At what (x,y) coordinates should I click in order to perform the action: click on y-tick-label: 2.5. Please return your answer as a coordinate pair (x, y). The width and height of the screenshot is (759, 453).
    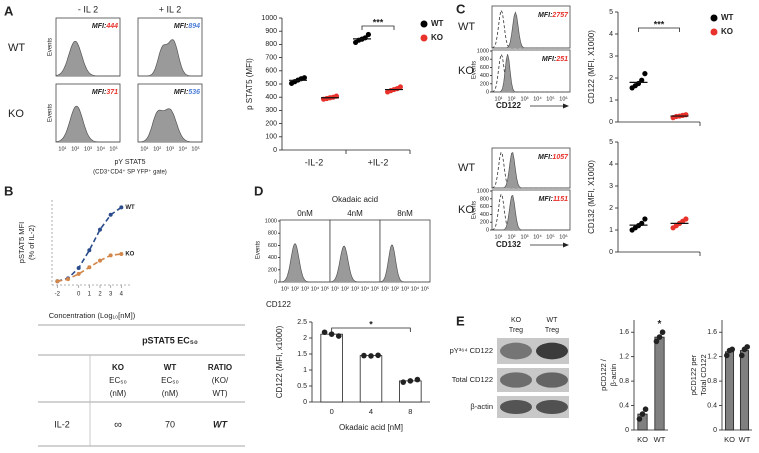
    Looking at the image, I should click on (302, 322).